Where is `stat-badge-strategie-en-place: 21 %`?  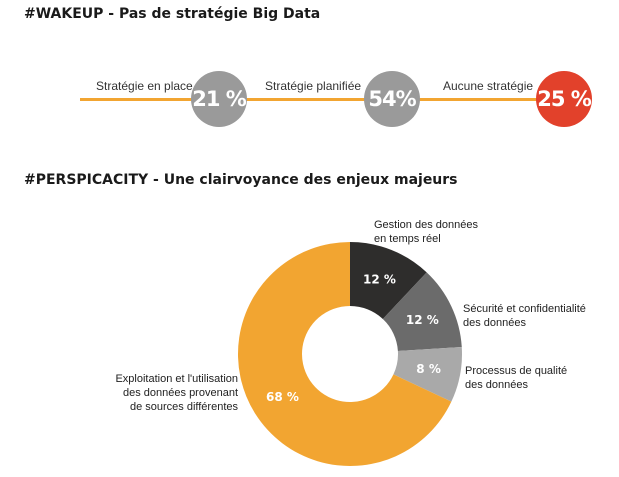
stat-badge-strategie-en-place: 21 % is located at coordinates (219, 99).